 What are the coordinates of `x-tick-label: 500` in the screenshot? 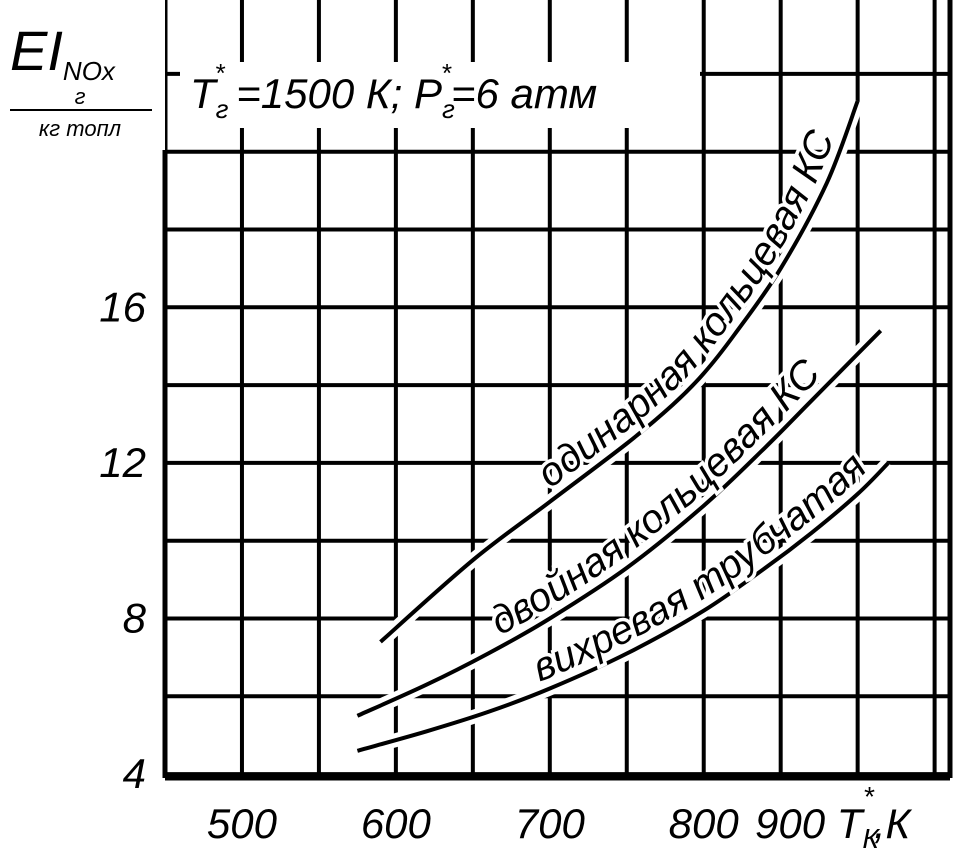 It's located at (242, 823).